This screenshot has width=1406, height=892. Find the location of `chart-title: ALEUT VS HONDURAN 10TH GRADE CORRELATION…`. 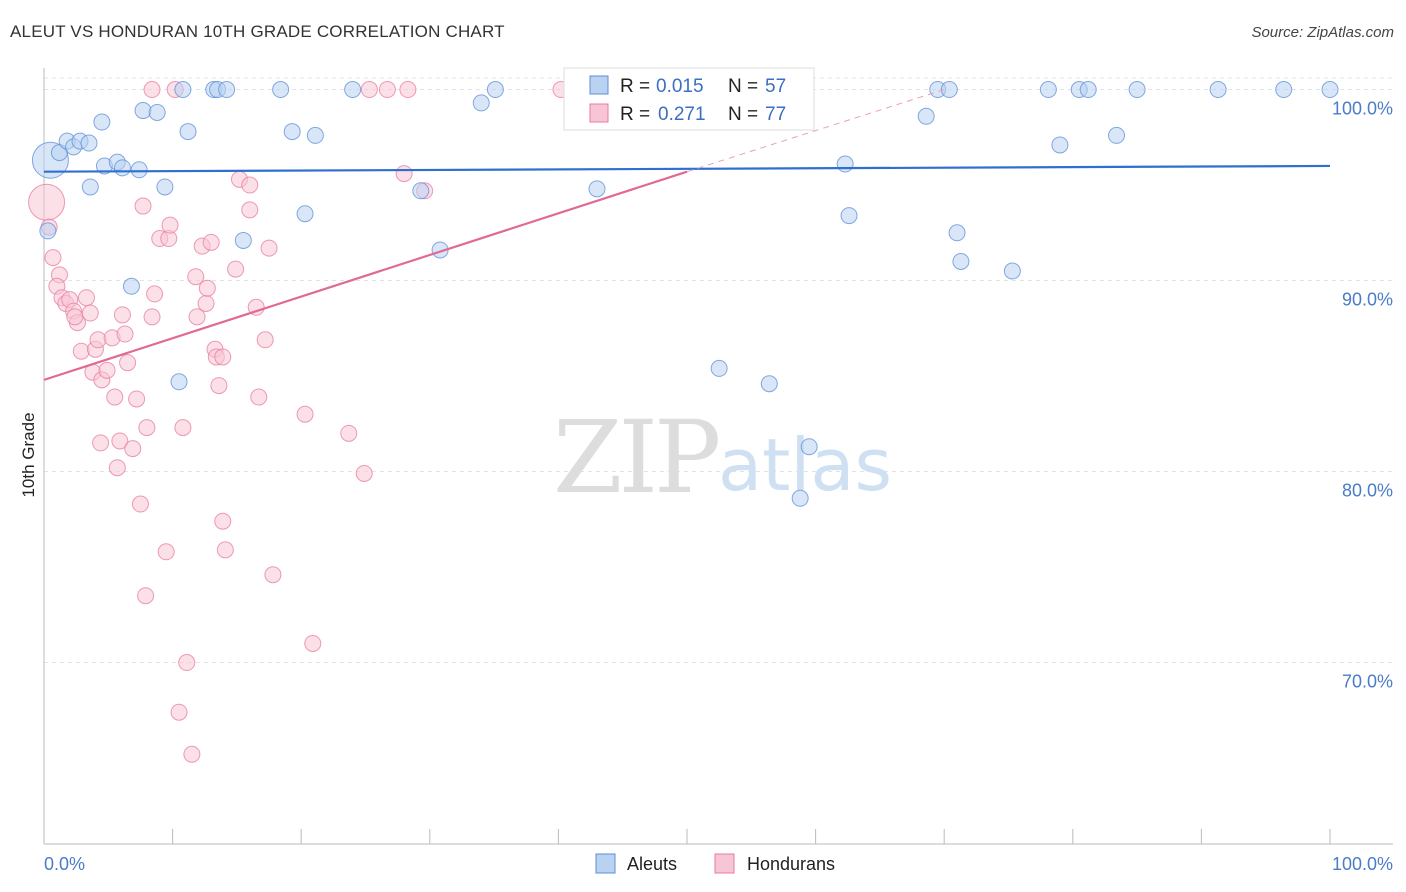

chart-title: ALEUT VS HONDURAN 10TH GRADE CORRELATION… is located at coordinates (257, 31).